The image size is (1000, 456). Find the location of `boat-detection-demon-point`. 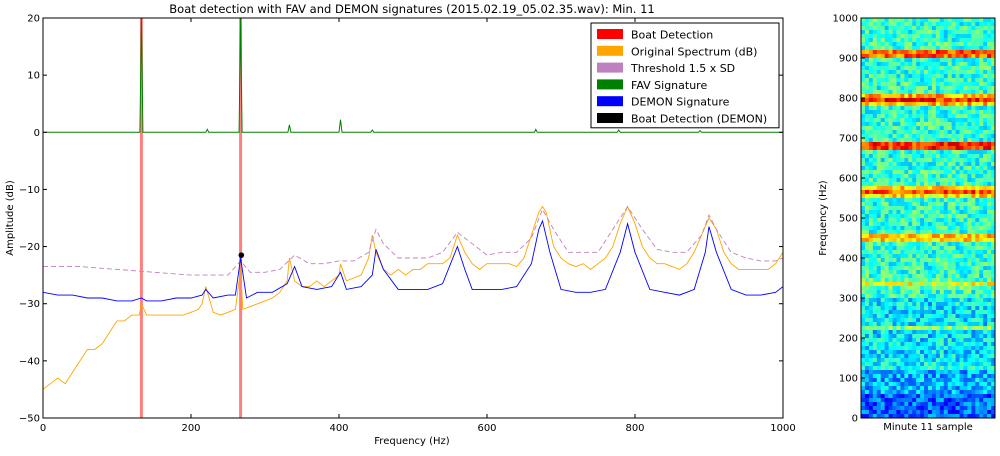

boat-detection-demon-point is located at coordinates (241, 255).